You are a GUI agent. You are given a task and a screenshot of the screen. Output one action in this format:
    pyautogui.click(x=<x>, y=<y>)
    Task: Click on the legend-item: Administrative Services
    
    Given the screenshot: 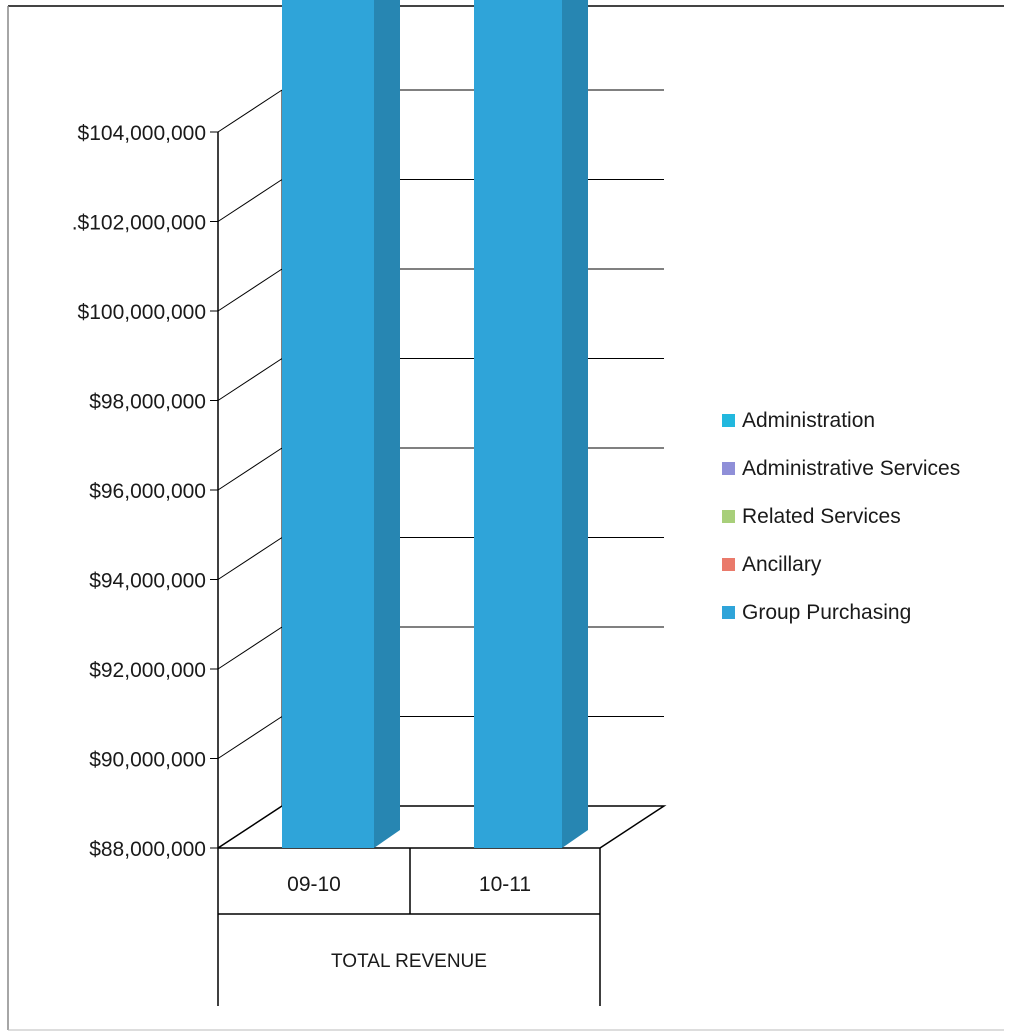 What is the action you would take?
    pyautogui.click(x=841, y=468)
    